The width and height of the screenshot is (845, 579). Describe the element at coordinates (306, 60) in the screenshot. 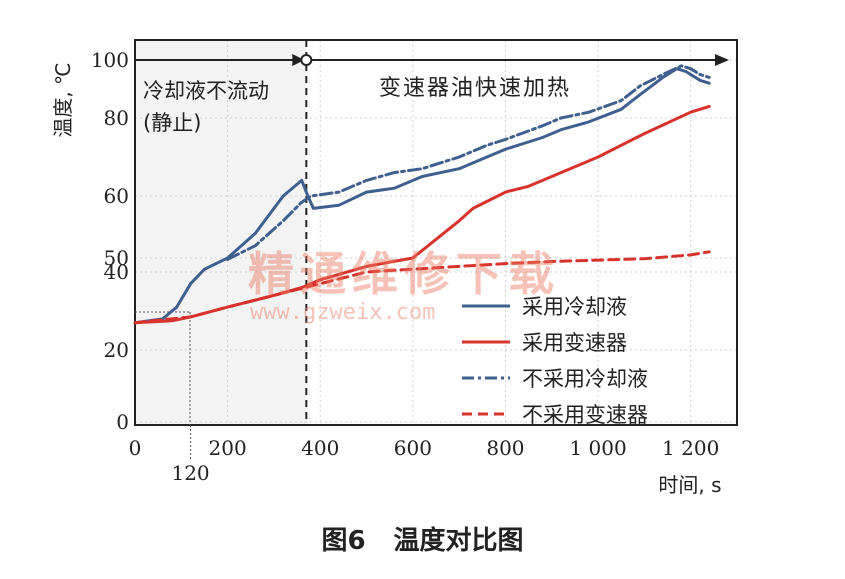

I see `phase-marker` at that location.